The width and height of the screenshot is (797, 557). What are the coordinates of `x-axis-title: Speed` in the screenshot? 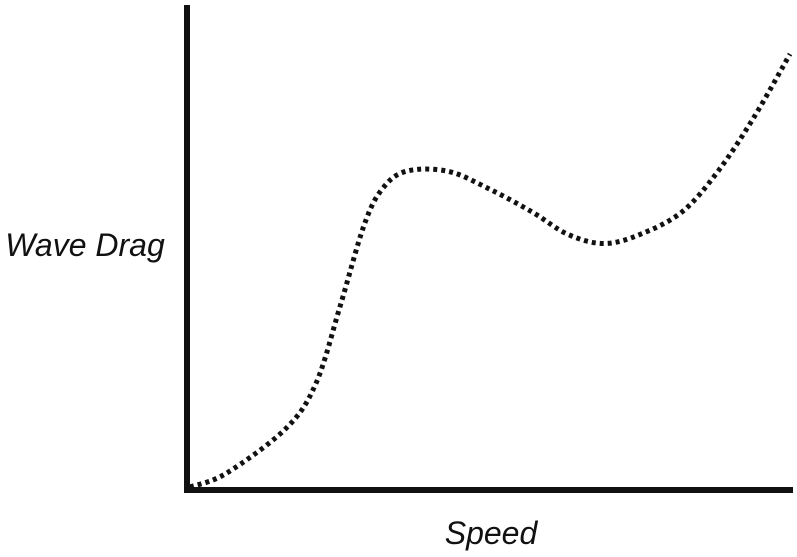 It's located at (492, 533).